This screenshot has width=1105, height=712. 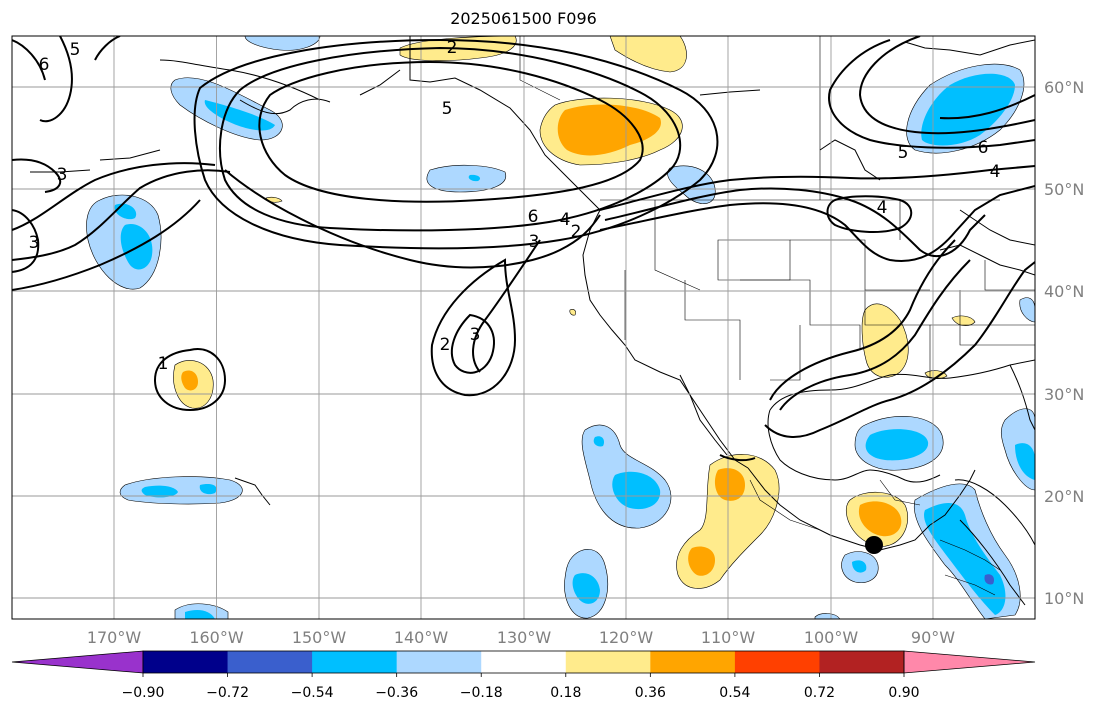 I want to click on lon-tick-label: 150°W, so click(x=319, y=637).